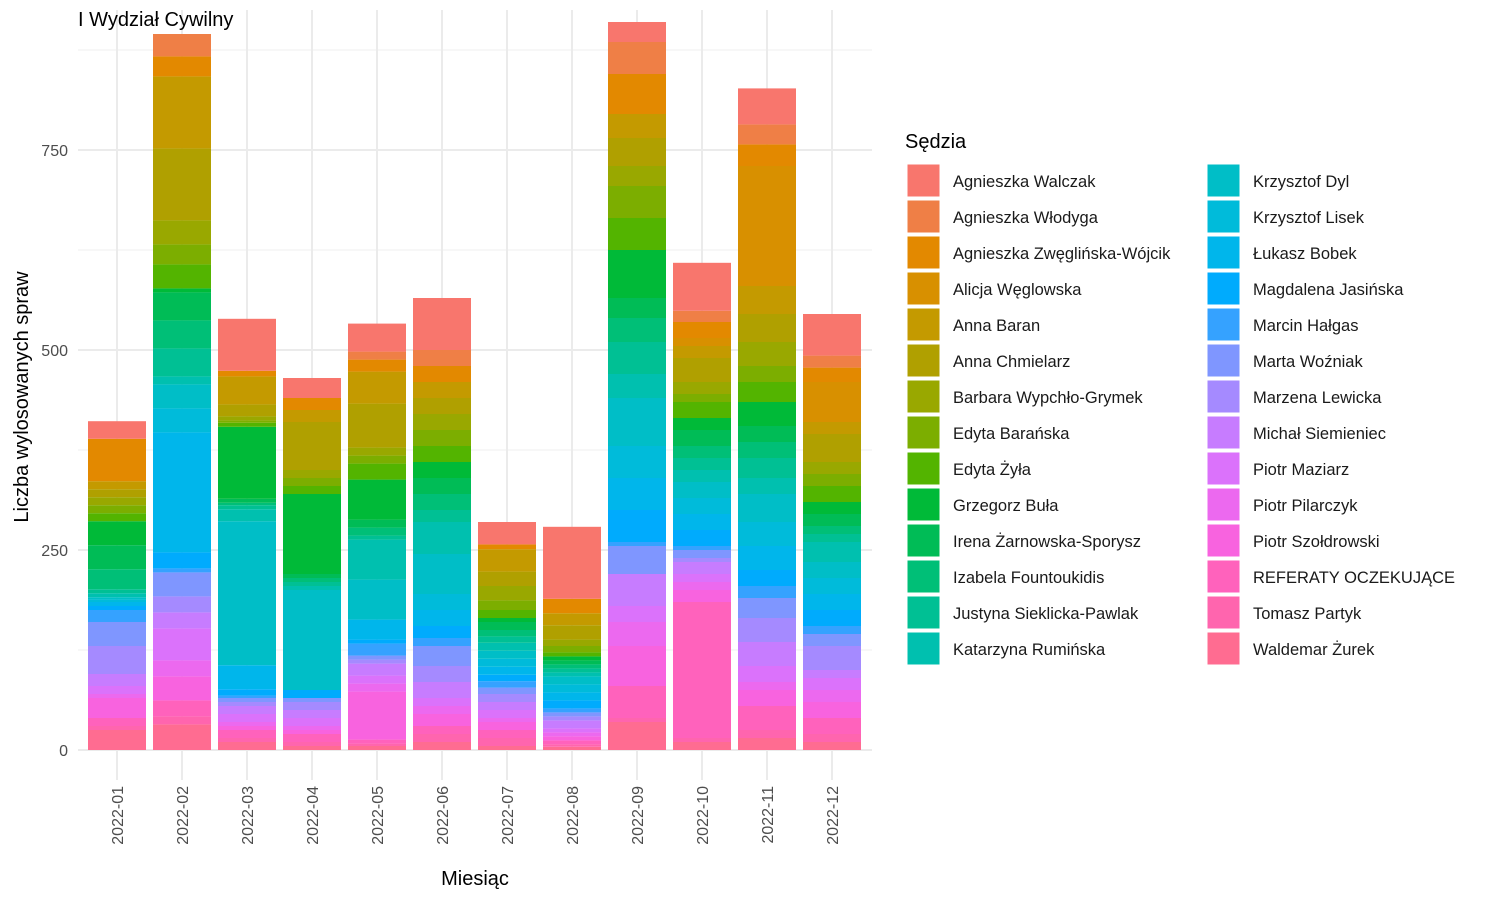  I want to click on legend-item: Marcin Hałgas, so click(1282, 324).